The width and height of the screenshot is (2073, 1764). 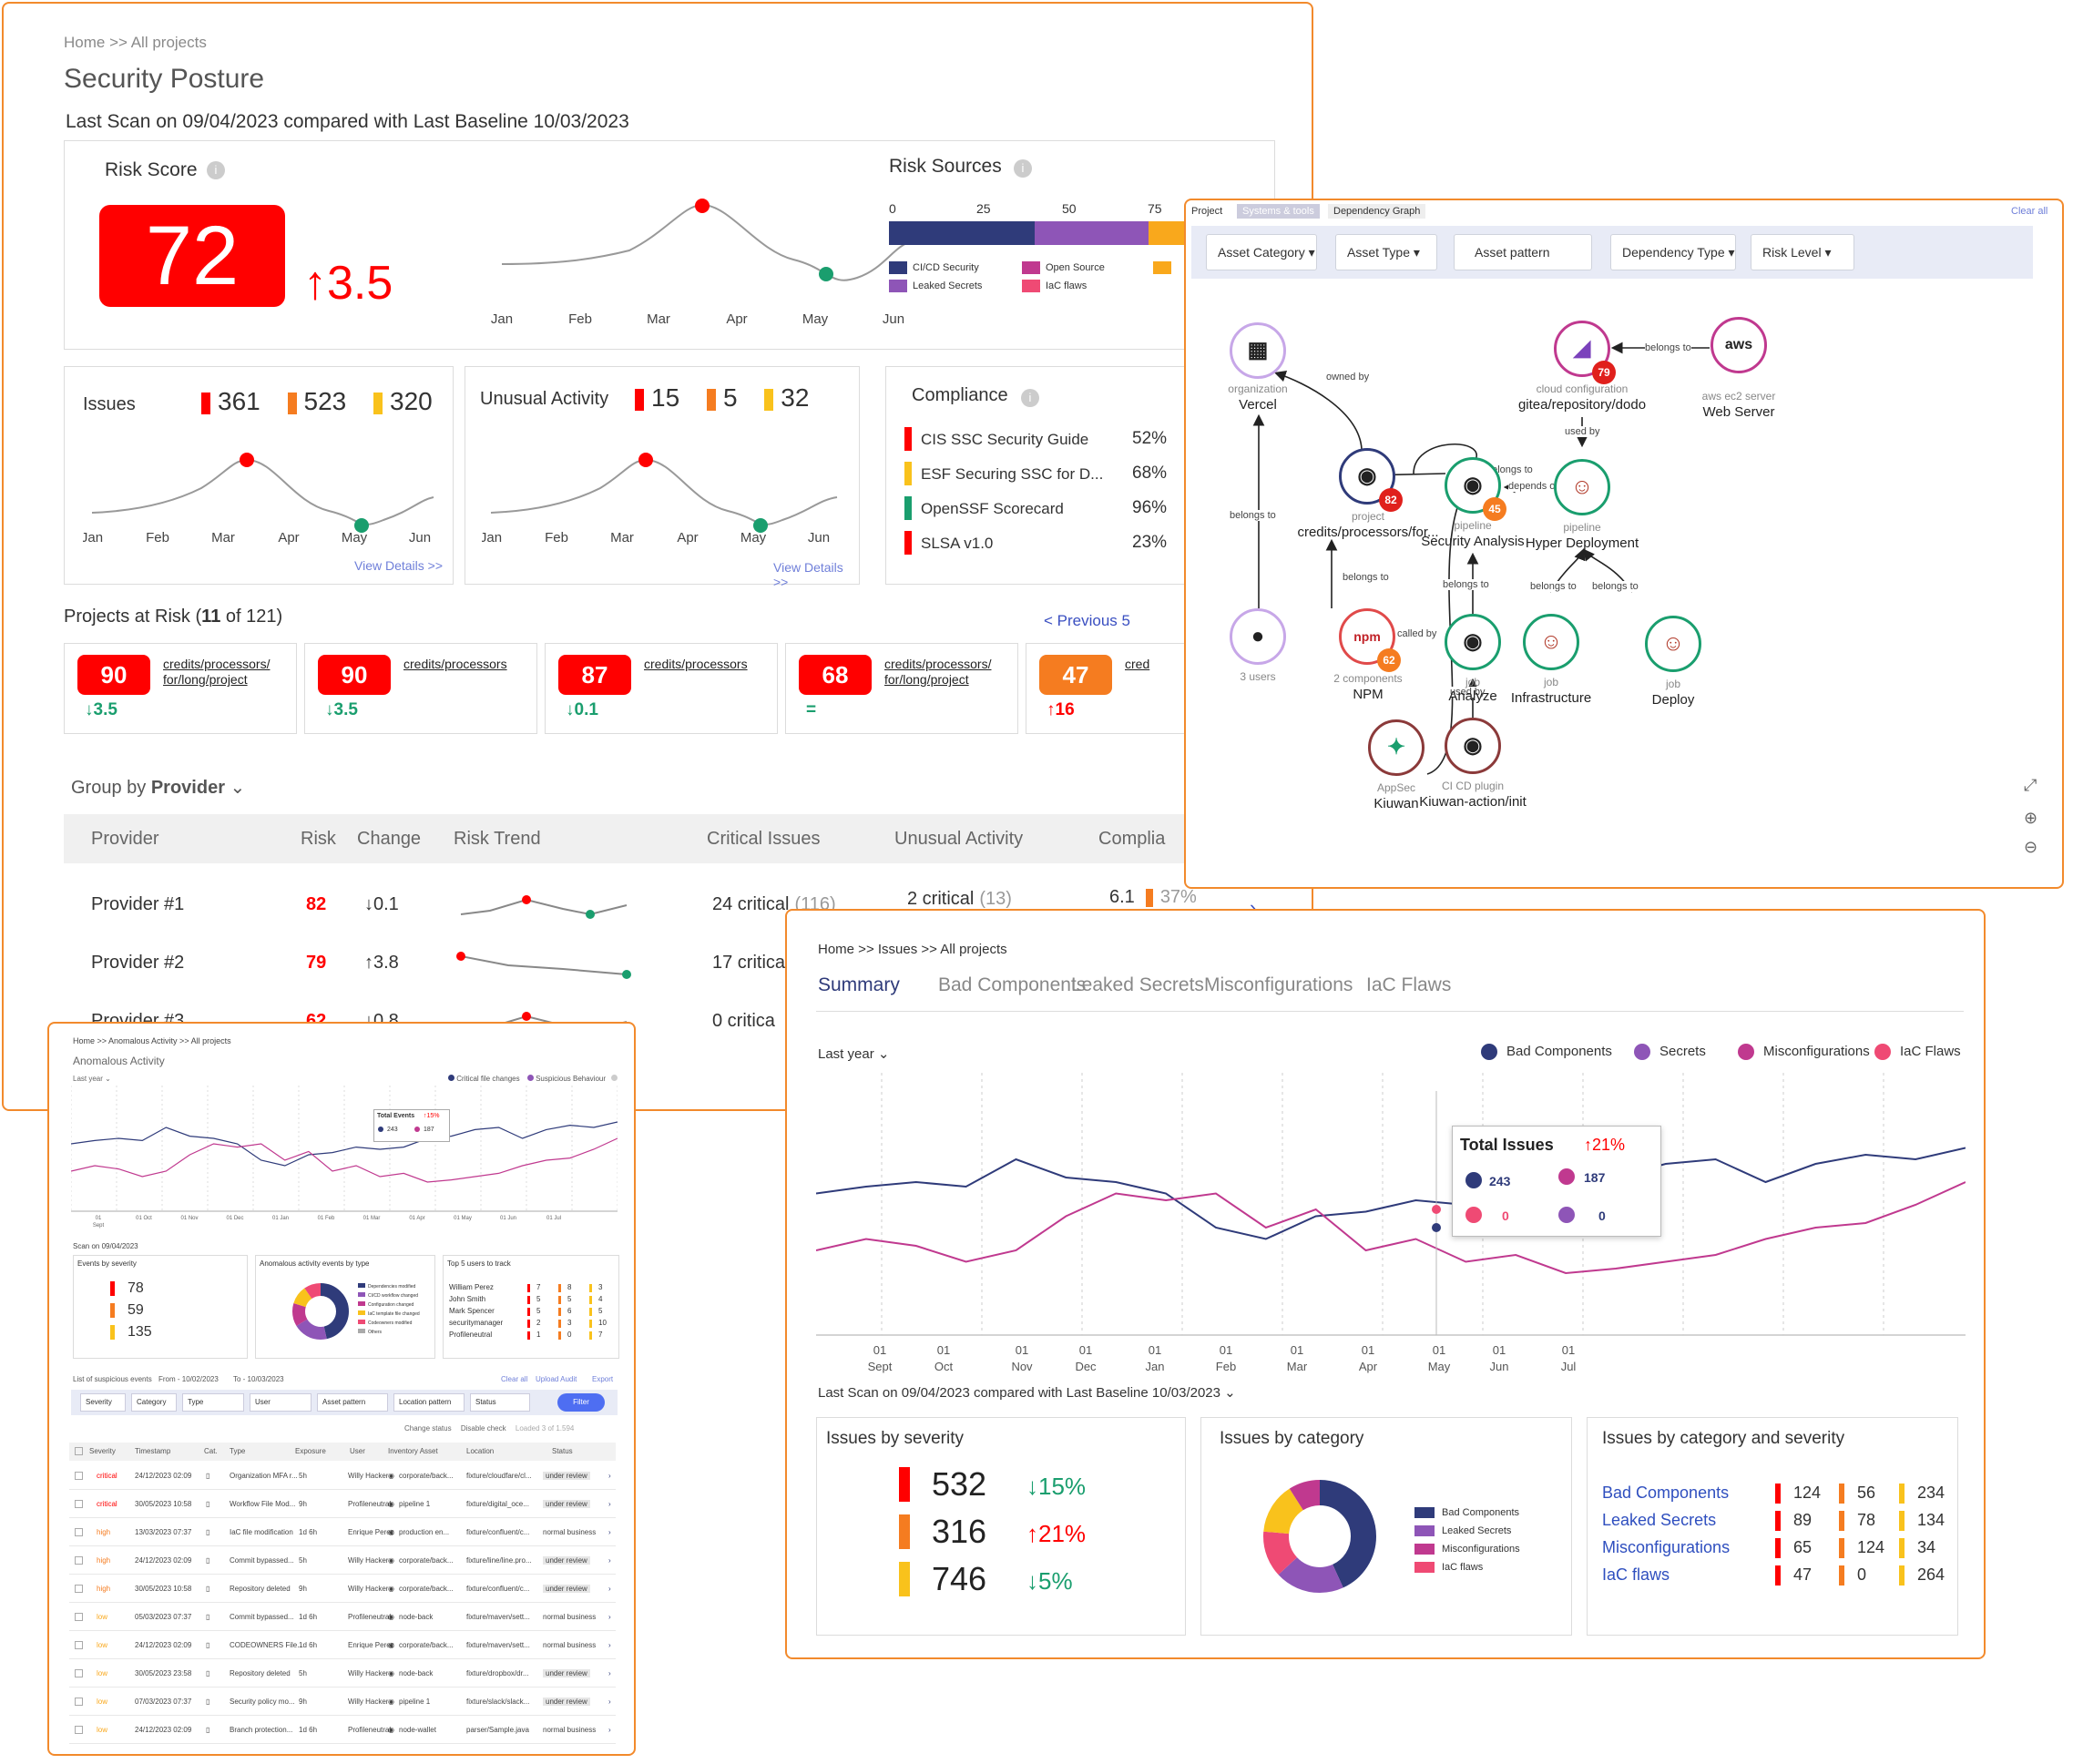 I want to click on category-severity-row: Misconfigurations 65 124 34, so click(x=1769, y=1548).